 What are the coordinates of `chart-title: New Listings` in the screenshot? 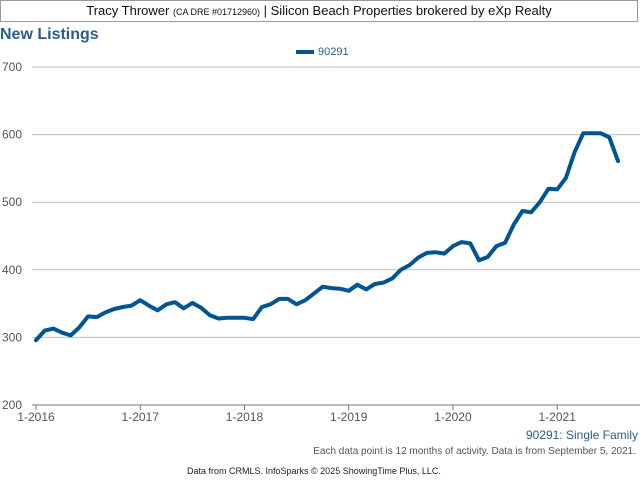 It's located at (49, 34).